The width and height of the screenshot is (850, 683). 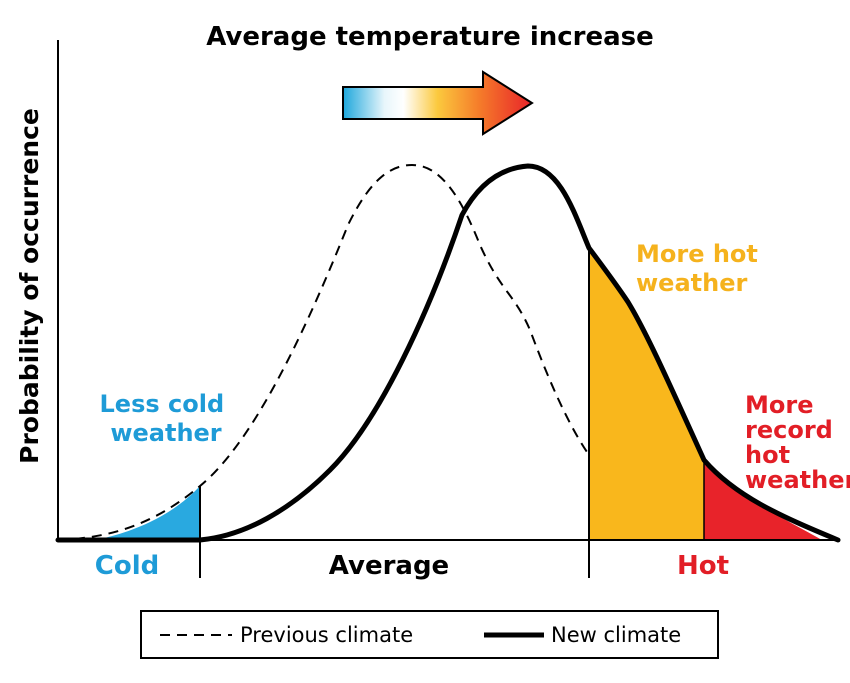 What do you see at coordinates (703, 566) in the screenshot?
I see `x-region-hot-label: Hot` at bounding box center [703, 566].